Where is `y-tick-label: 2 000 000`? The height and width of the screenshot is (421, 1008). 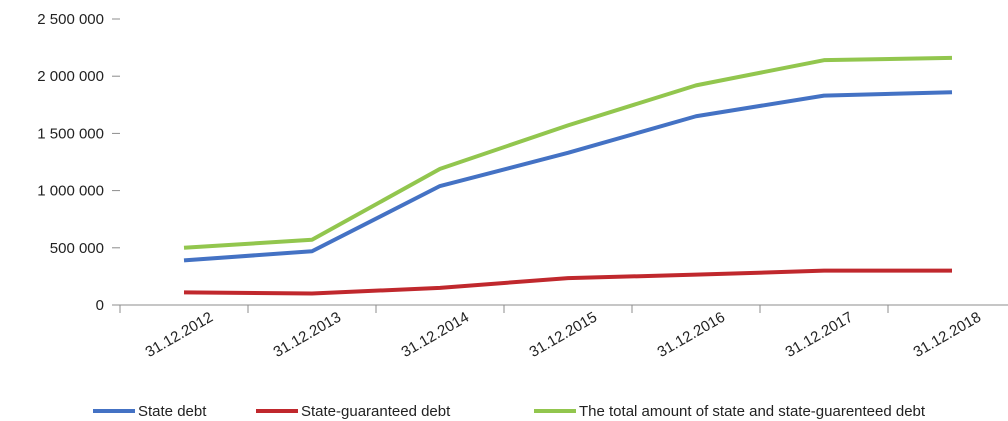
y-tick-label: 2 000 000 is located at coordinates (70, 76).